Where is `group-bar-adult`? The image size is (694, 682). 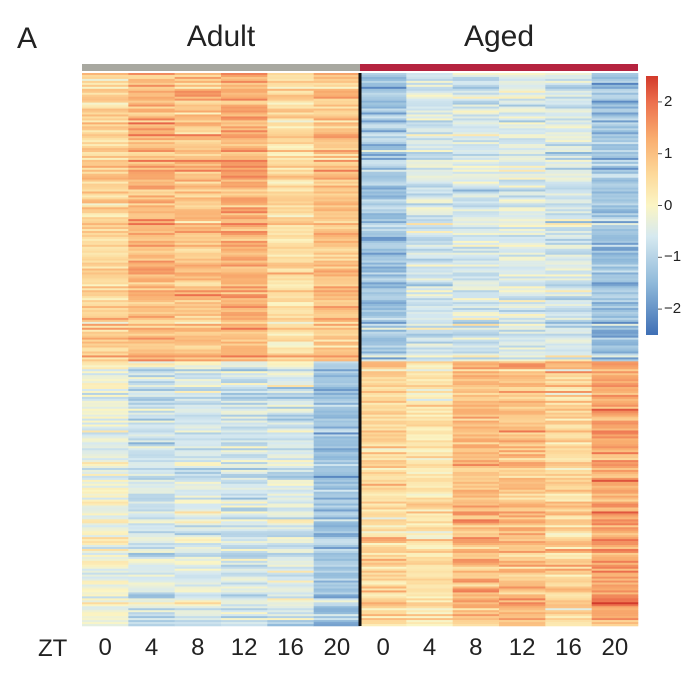
group-bar-adult is located at coordinates (221, 67).